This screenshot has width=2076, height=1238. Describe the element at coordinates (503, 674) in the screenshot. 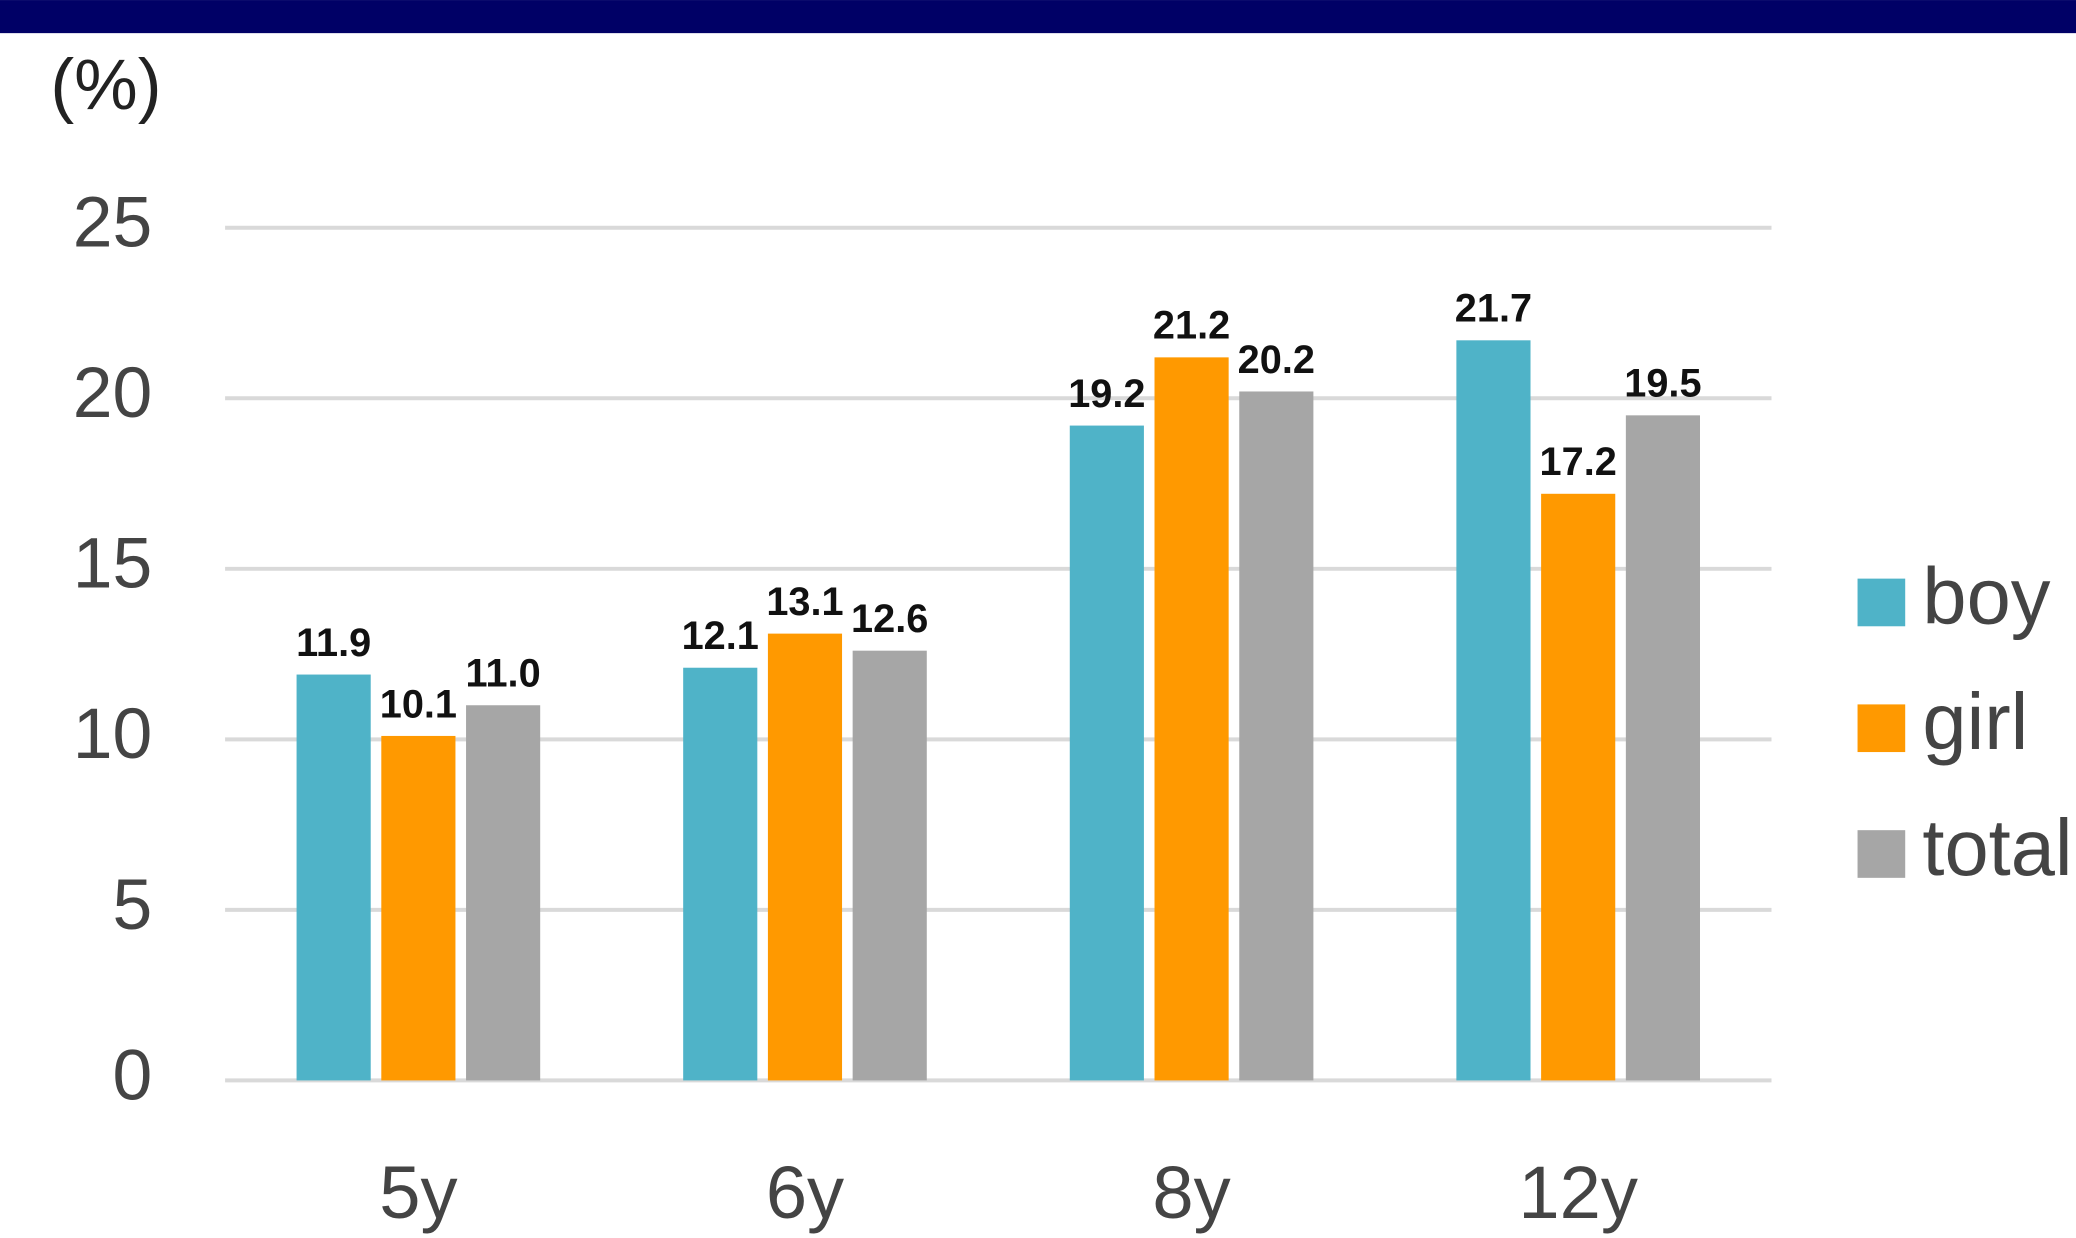

I see `data-label: 11.0` at that location.